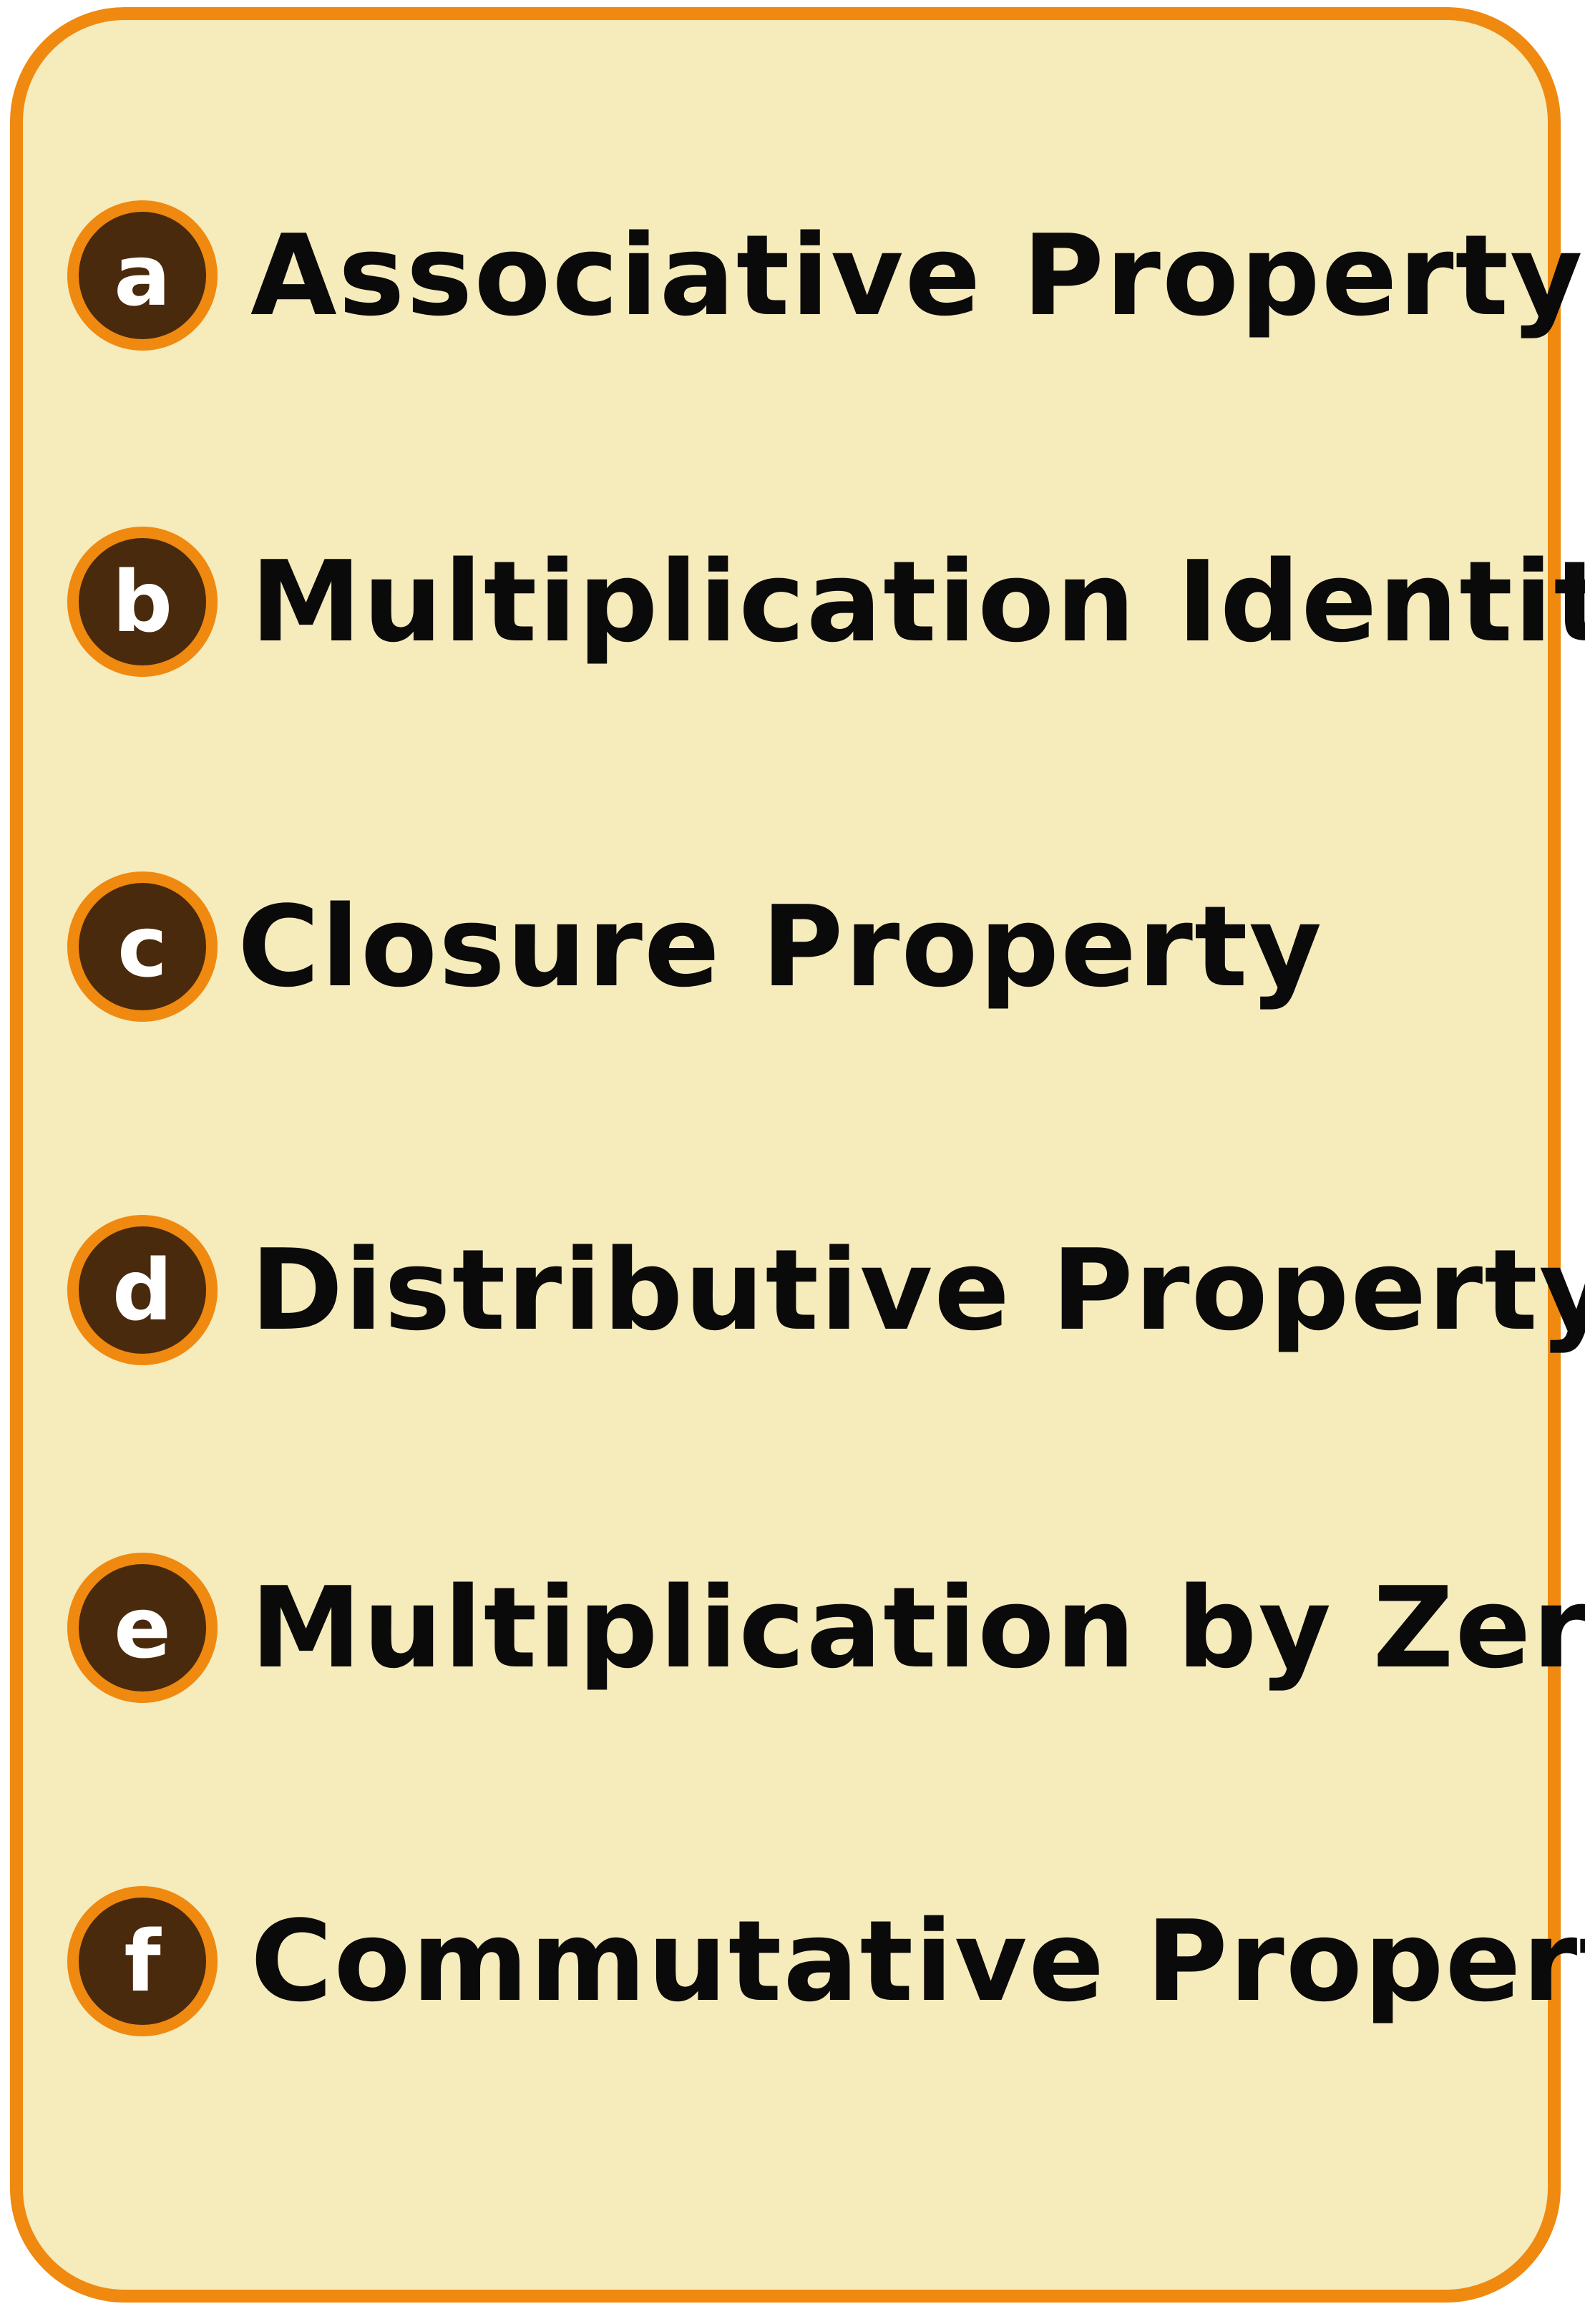  What do you see at coordinates (142, 1628) in the screenshot?
I see `option-e-badge: e` at bounding box center [142, 1628].